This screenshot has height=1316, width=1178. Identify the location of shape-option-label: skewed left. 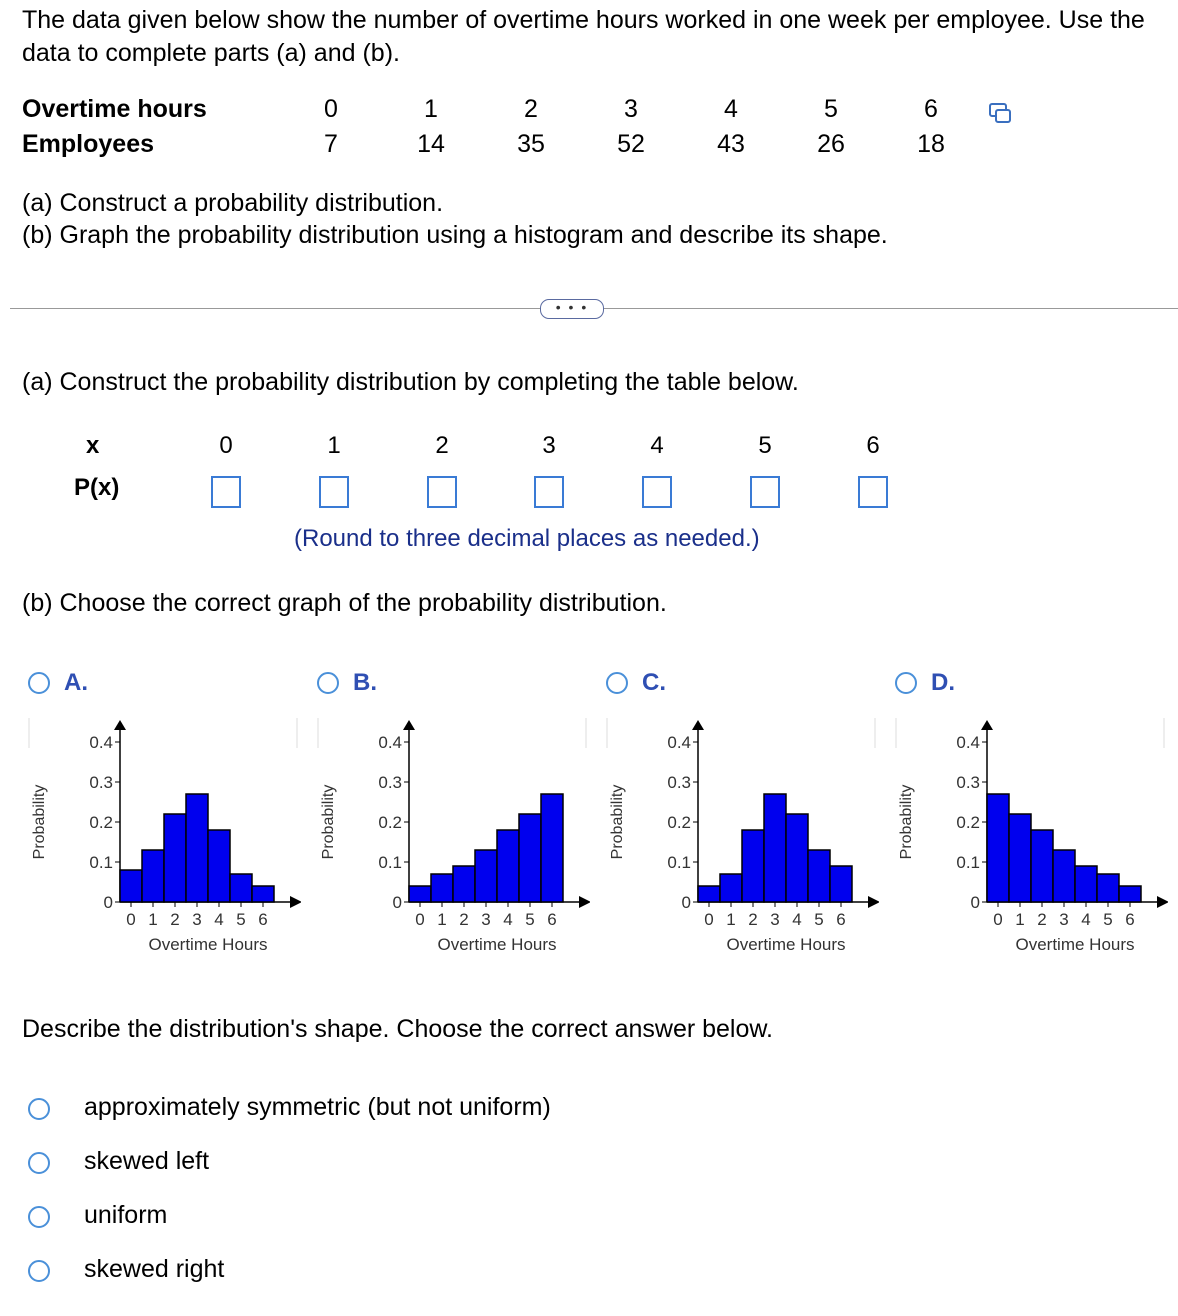
(147, 1161).